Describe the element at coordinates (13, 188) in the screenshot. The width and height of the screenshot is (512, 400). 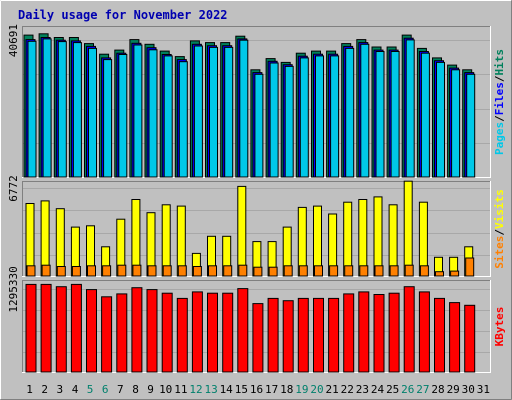
I see `y-max-label: 6772` at that location.